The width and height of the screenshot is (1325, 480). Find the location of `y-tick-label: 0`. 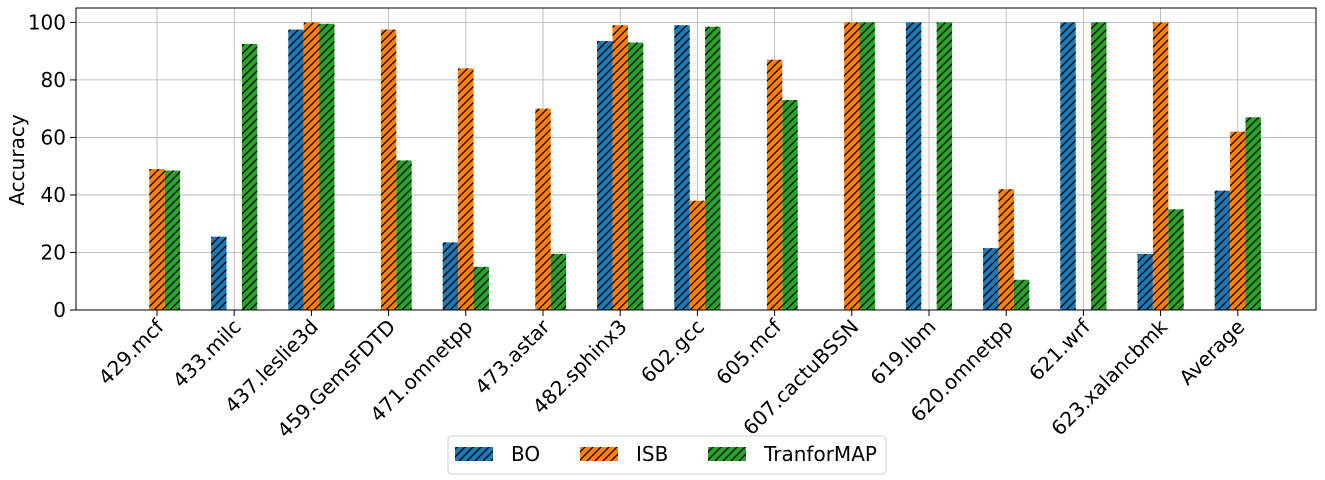

y-tick-label: 0 is located at coordinates (59, 310).